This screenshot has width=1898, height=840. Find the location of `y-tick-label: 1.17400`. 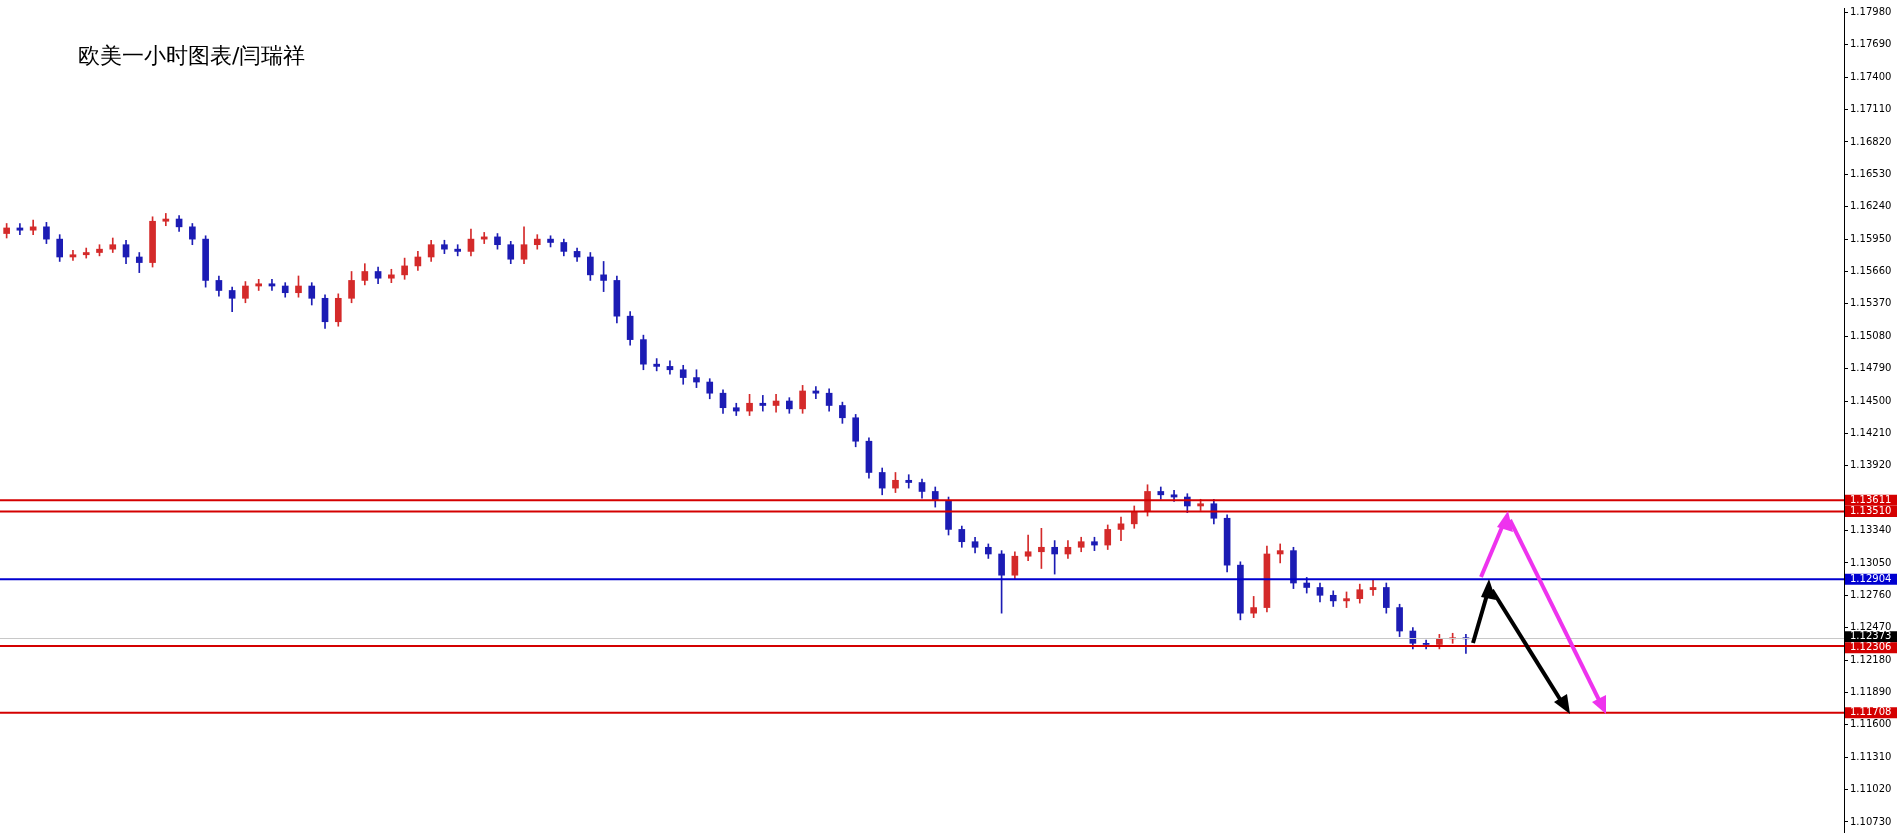

y-tick-label: 1.17400 is located at coordinates (1871, 76).